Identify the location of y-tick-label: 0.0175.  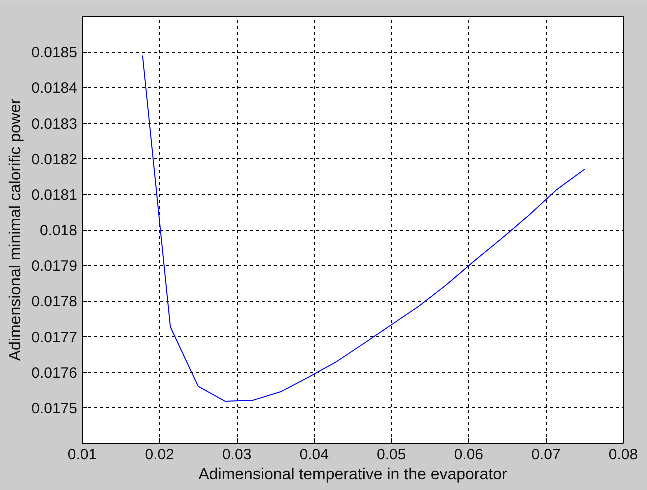
(55, 409).